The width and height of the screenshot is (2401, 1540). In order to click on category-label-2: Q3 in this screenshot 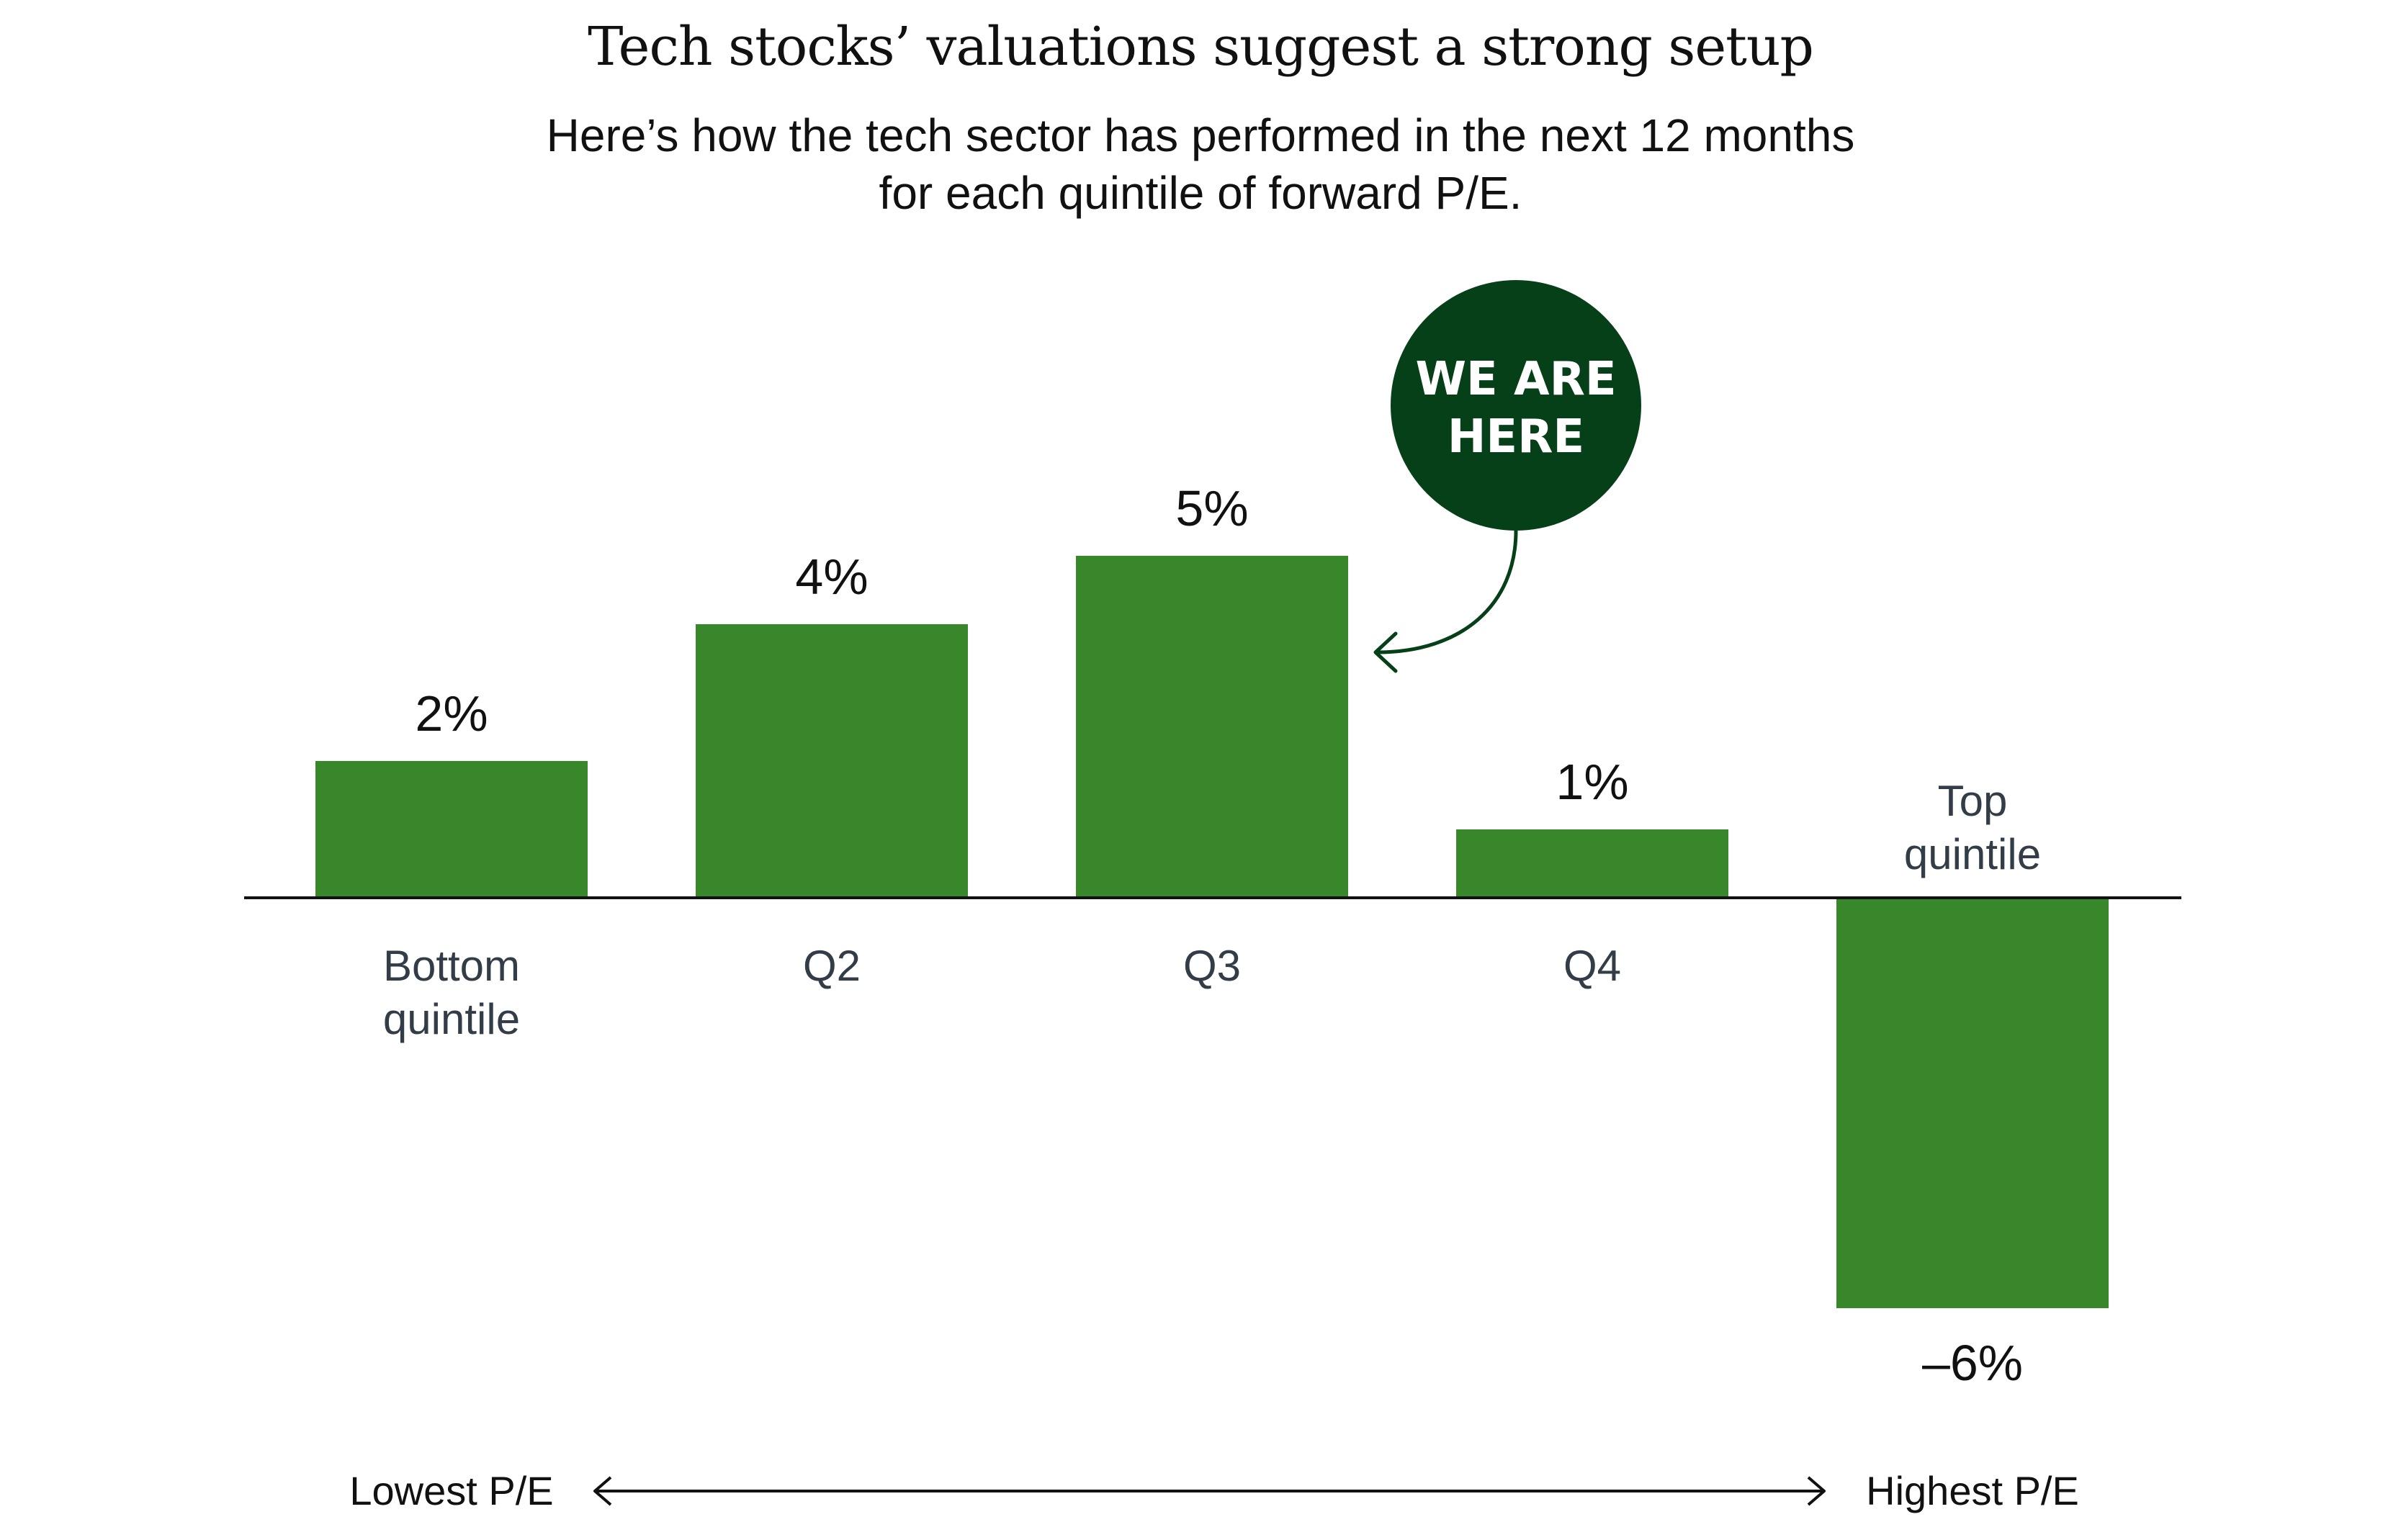, I will do `click(1212, 966)`.